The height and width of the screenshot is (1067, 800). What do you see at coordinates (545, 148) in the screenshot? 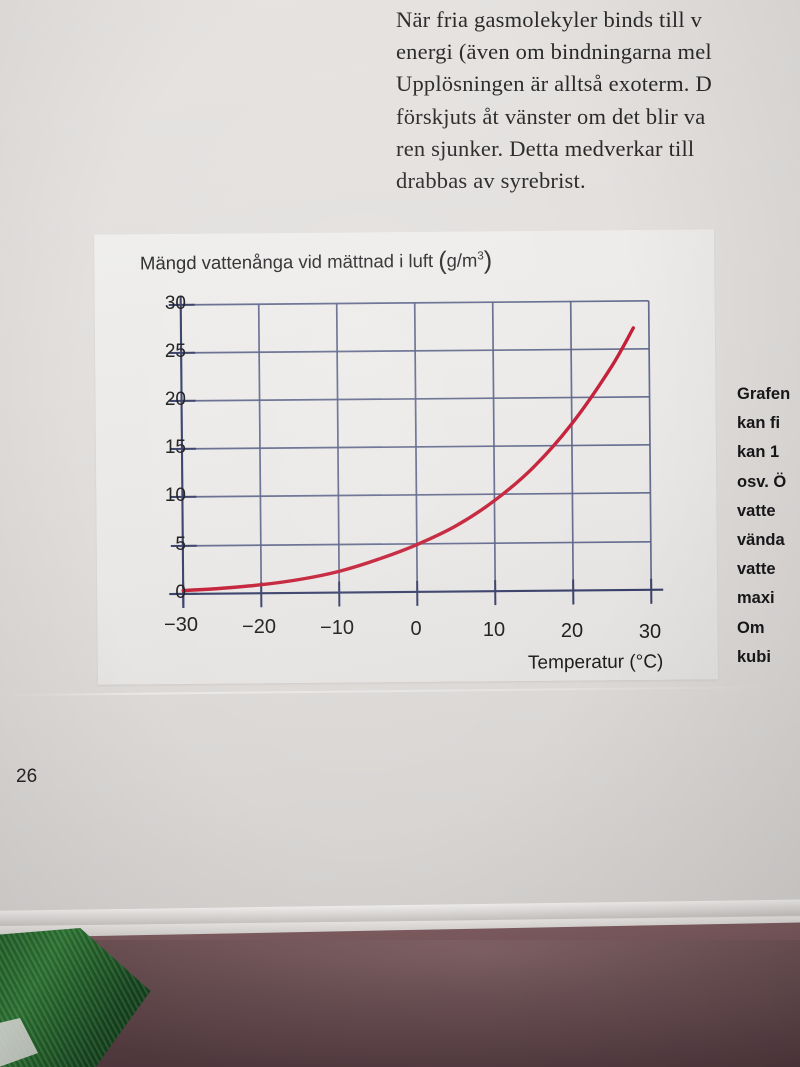
I see `body-line: ren sjunker. Detta medverkar till` at bounding box center [545, 148].